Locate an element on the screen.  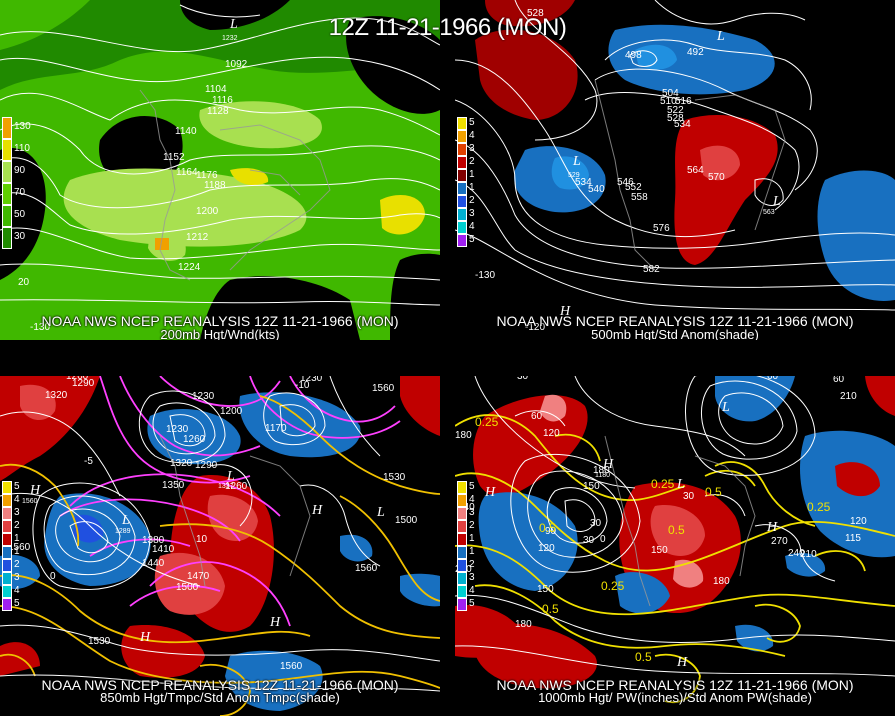
svg-text: 1500 is located at coordinates (406, 520).